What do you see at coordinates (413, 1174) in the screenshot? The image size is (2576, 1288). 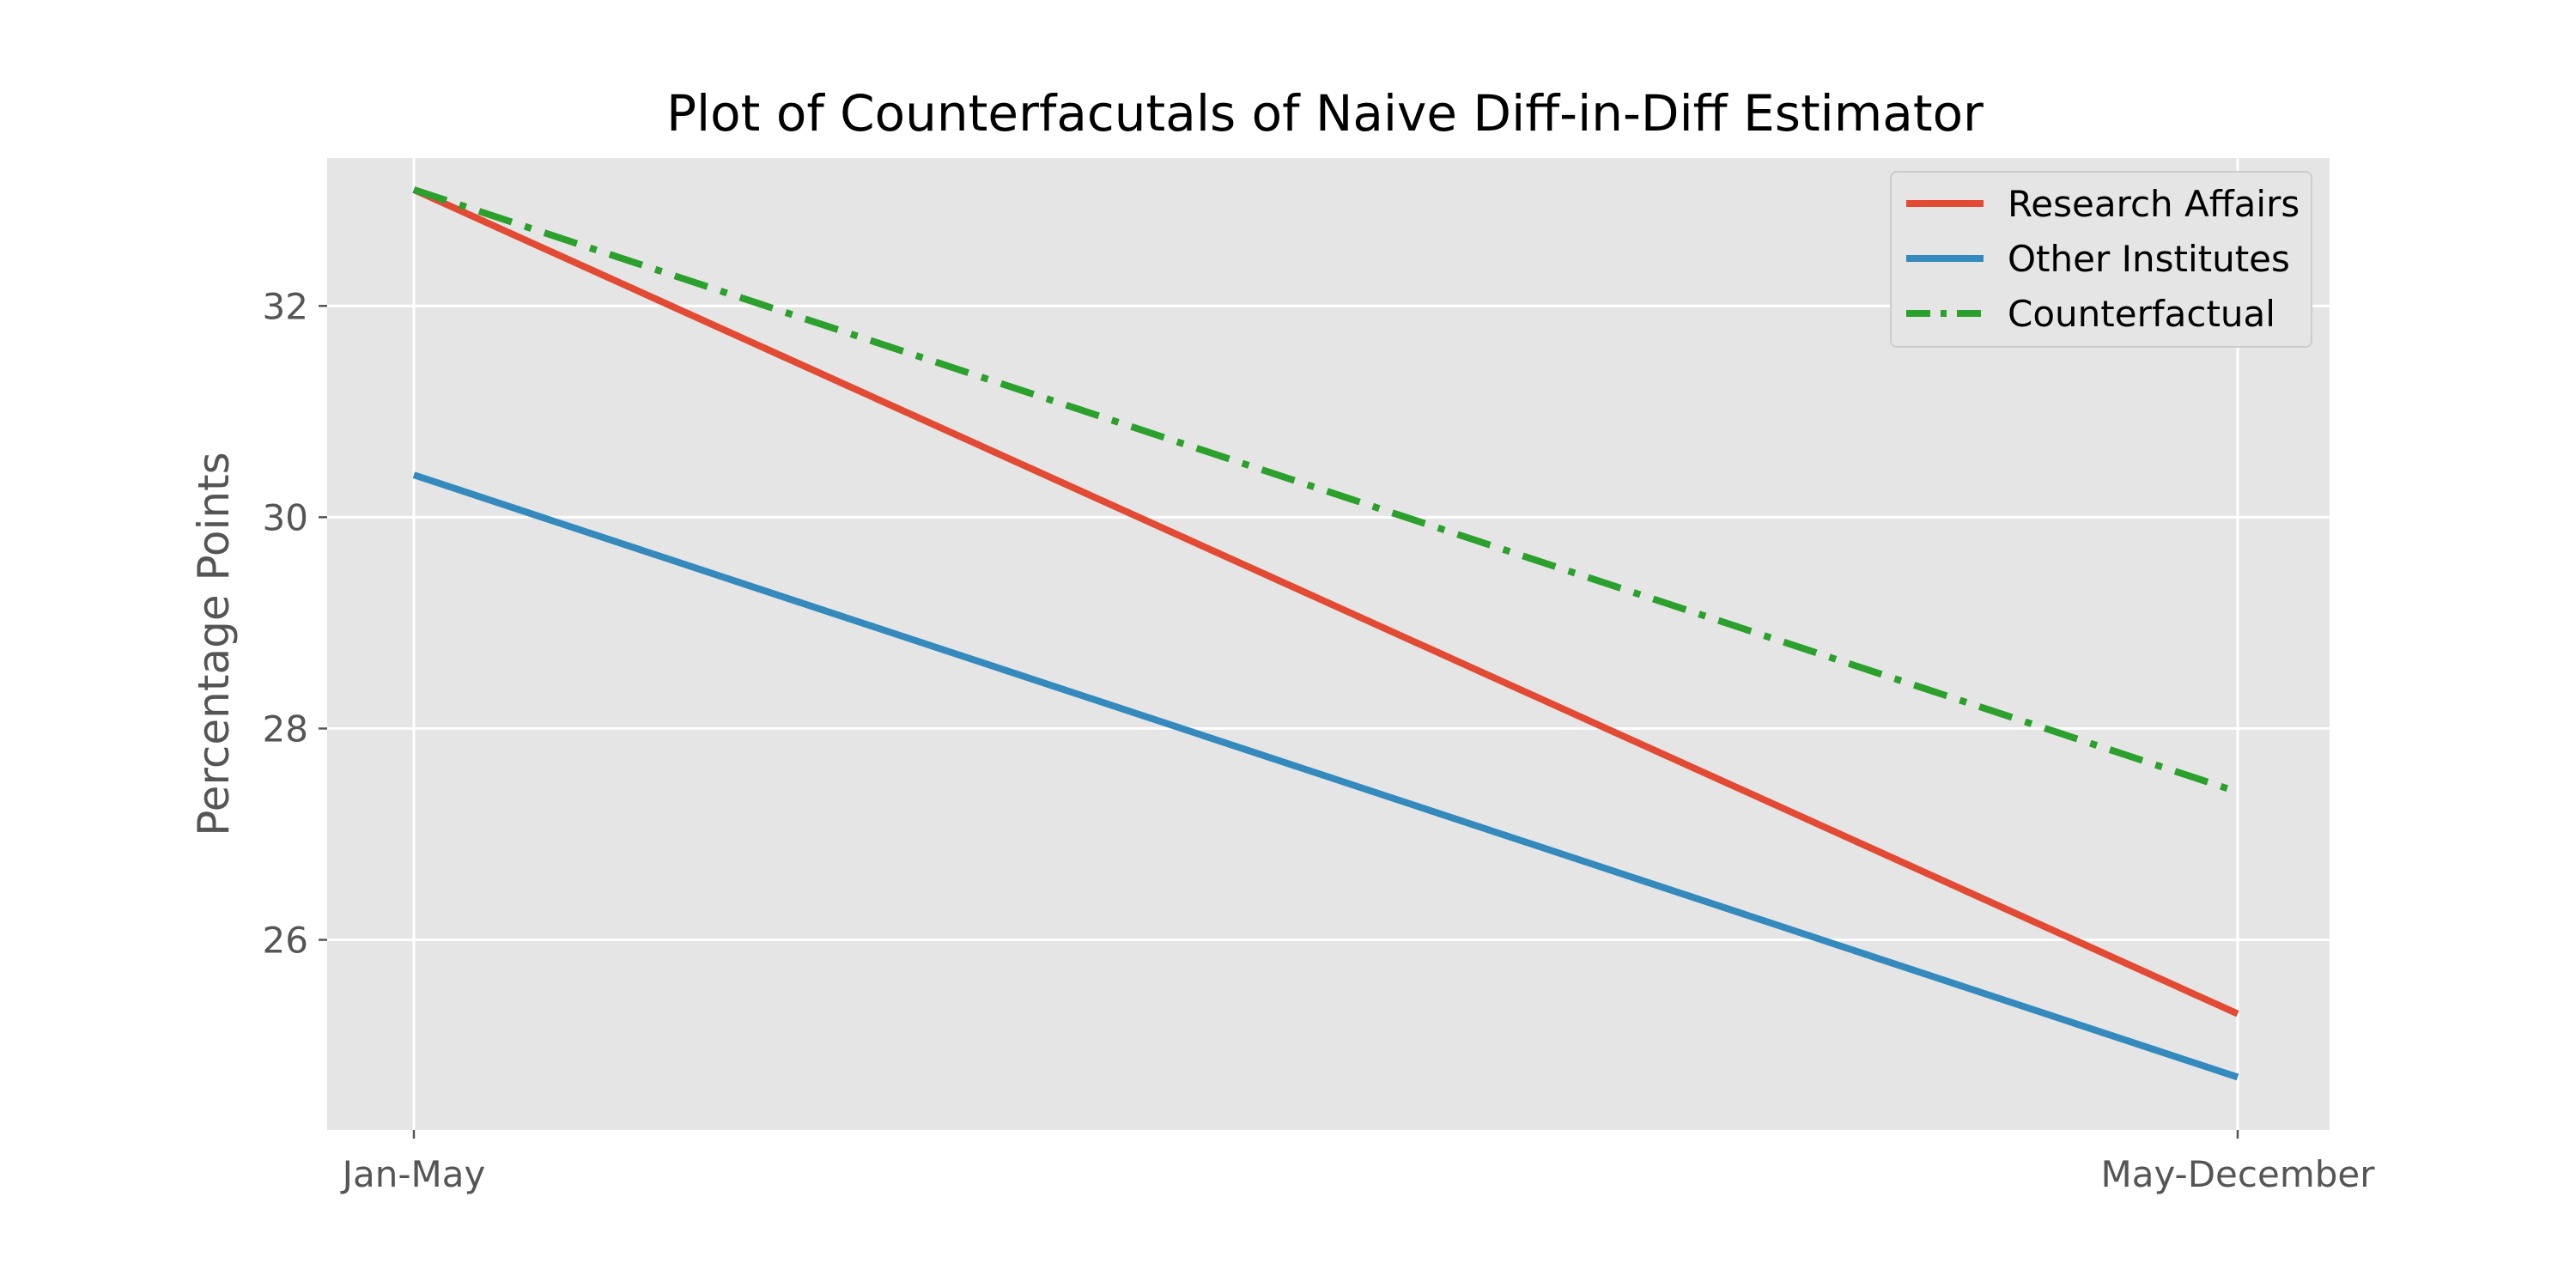 I see `x-tick-label: Jan-May` at bounding box center [413, 1174].